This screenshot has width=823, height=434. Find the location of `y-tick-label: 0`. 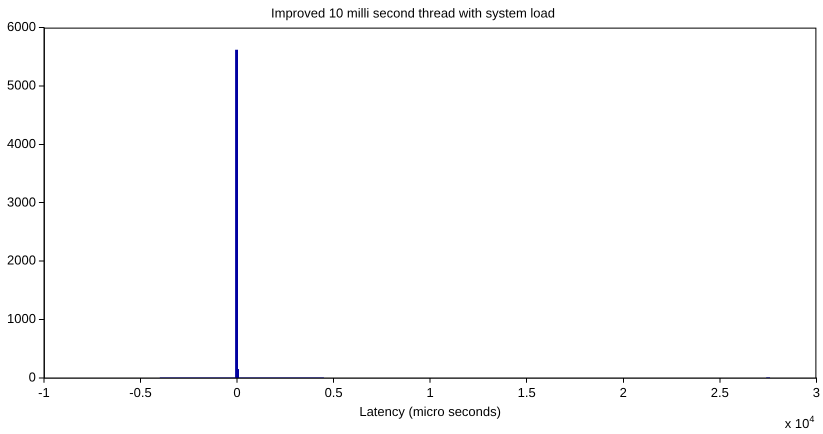

y-tick-label: 0 is located at coordinates (32, 376).